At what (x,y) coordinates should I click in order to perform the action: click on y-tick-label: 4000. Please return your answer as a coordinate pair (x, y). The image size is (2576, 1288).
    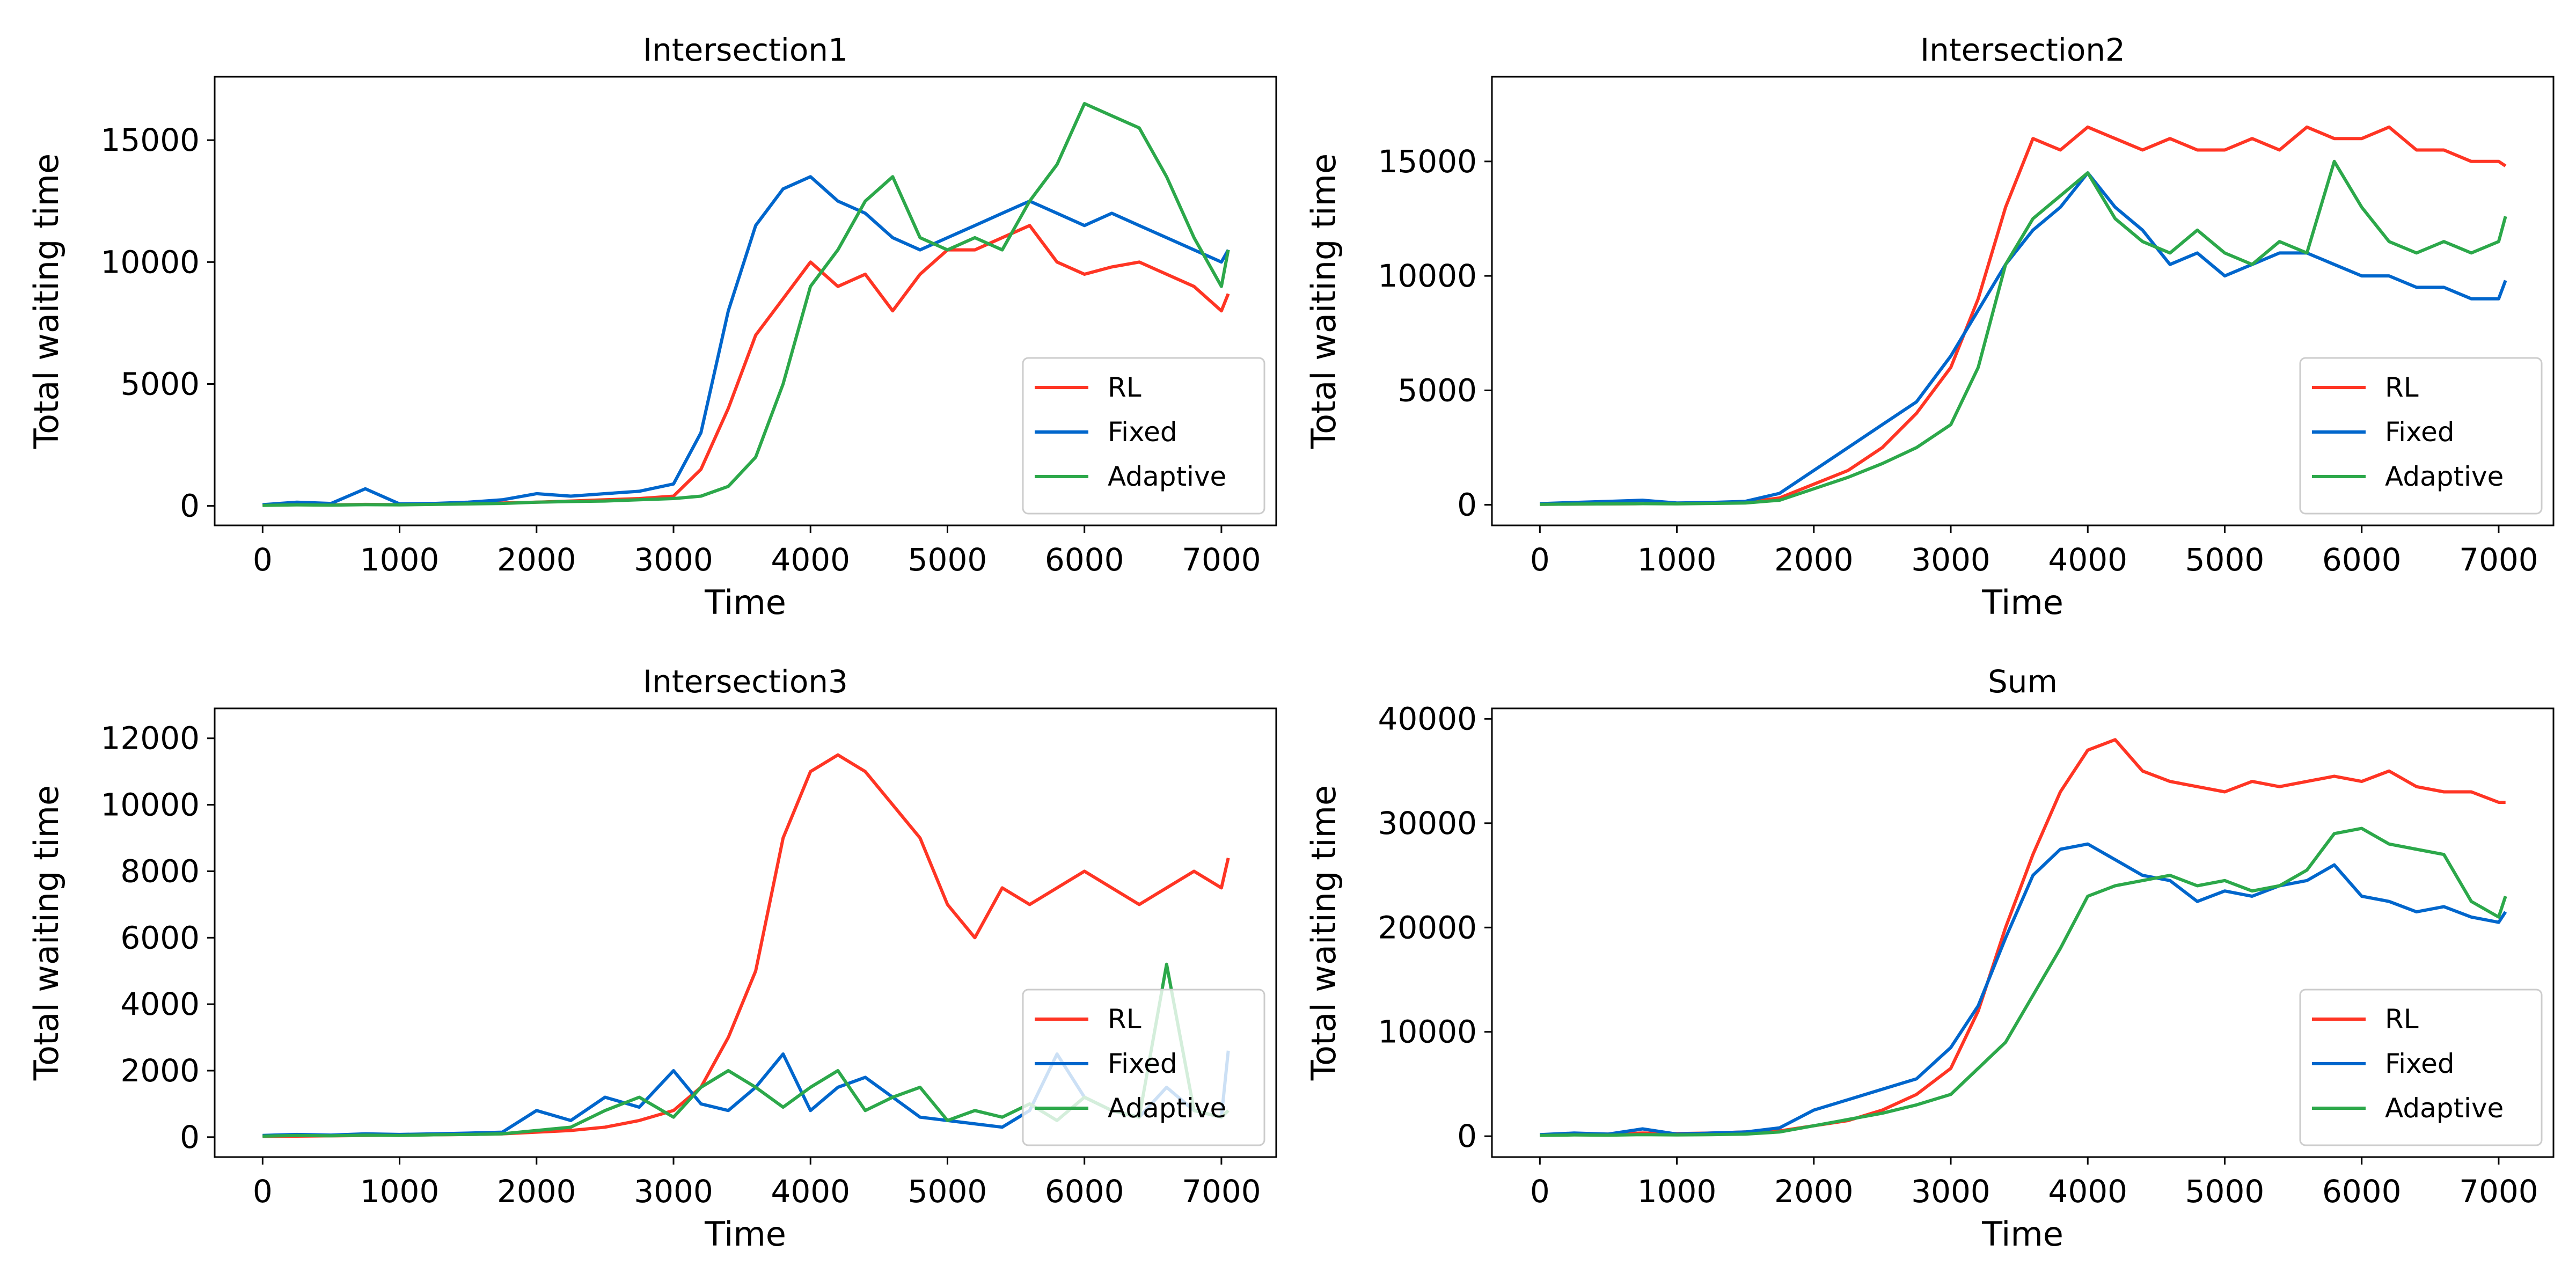
    Looking at the image, I should click on (160, 1004).